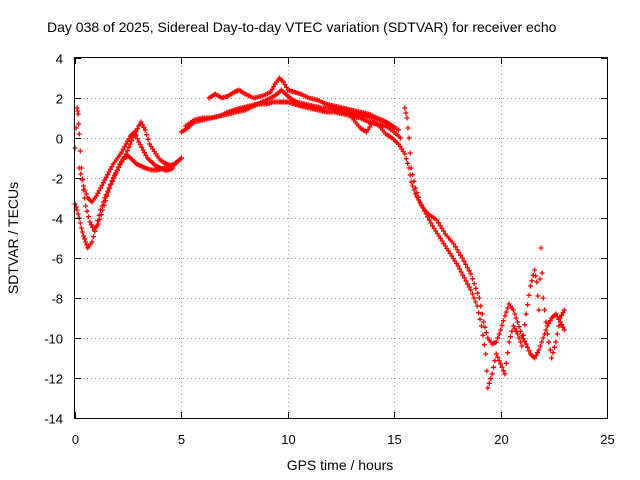  What do you see at coordinates (59, 59) in the screenshot?
I see `y-tick-label: 4` at bounding box center [59, 59].